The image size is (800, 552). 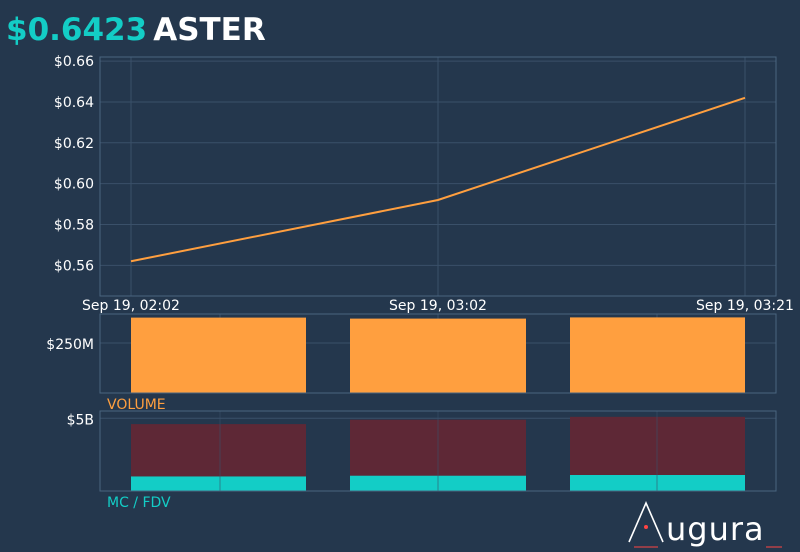 What do you see at coordinates (438, 451) in the screenshot?
I see `mc-fdv-panel-frame` at bounding box center [438, 451].